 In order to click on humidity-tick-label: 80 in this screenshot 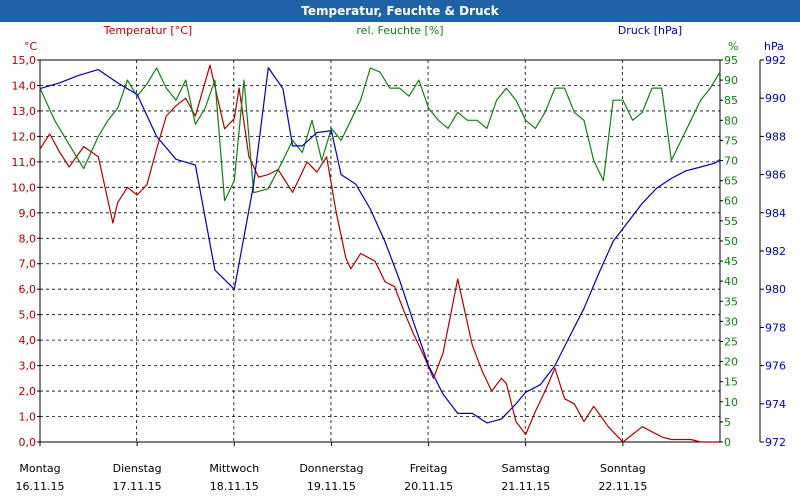, I will do `click(731, 120)`.